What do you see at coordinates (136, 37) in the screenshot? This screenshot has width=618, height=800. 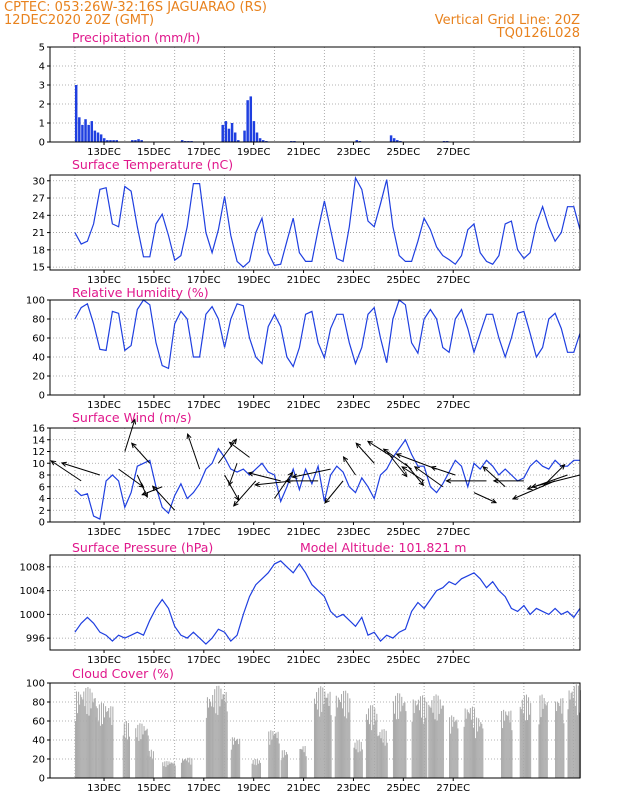 I see `panel-title: Precipitation (mm/h)` at bounding box center [136, 37].